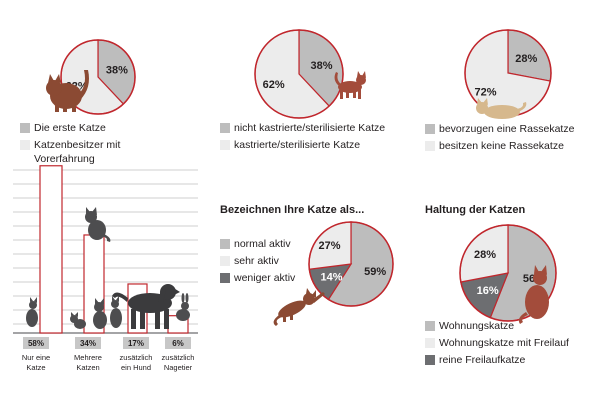 The width and height of the screenshot is (600, 400). I want to click on bar-category-line: Nagetier, so click(178, 367).